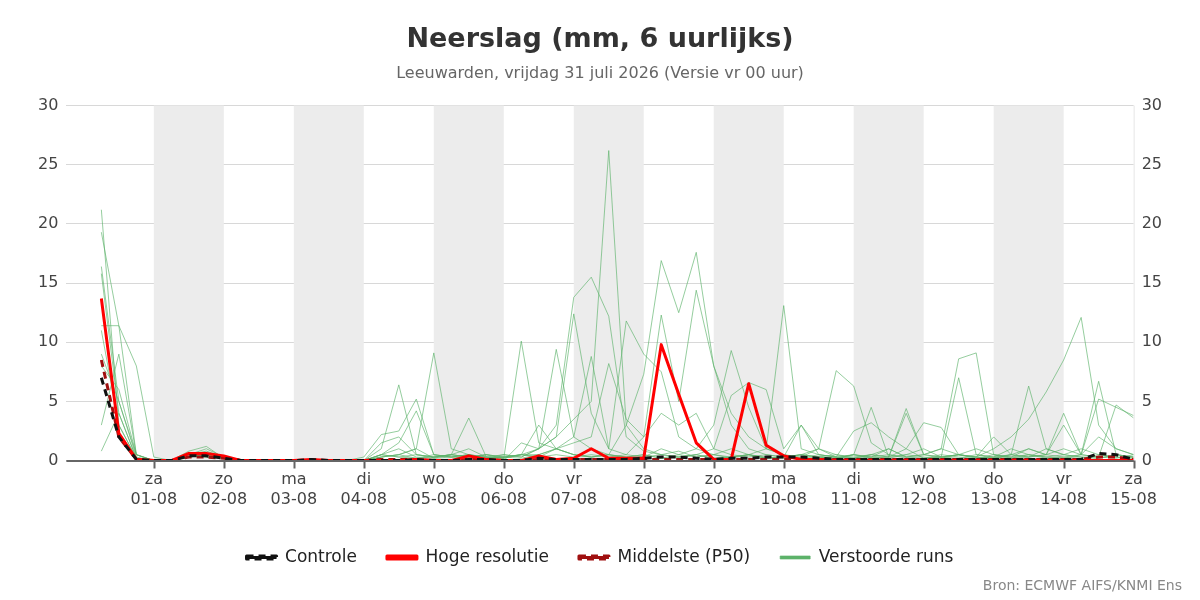 This screenshot has height=600, width=1200. I want to click on x-tick-label: za 15-08, so click(1133, 488).